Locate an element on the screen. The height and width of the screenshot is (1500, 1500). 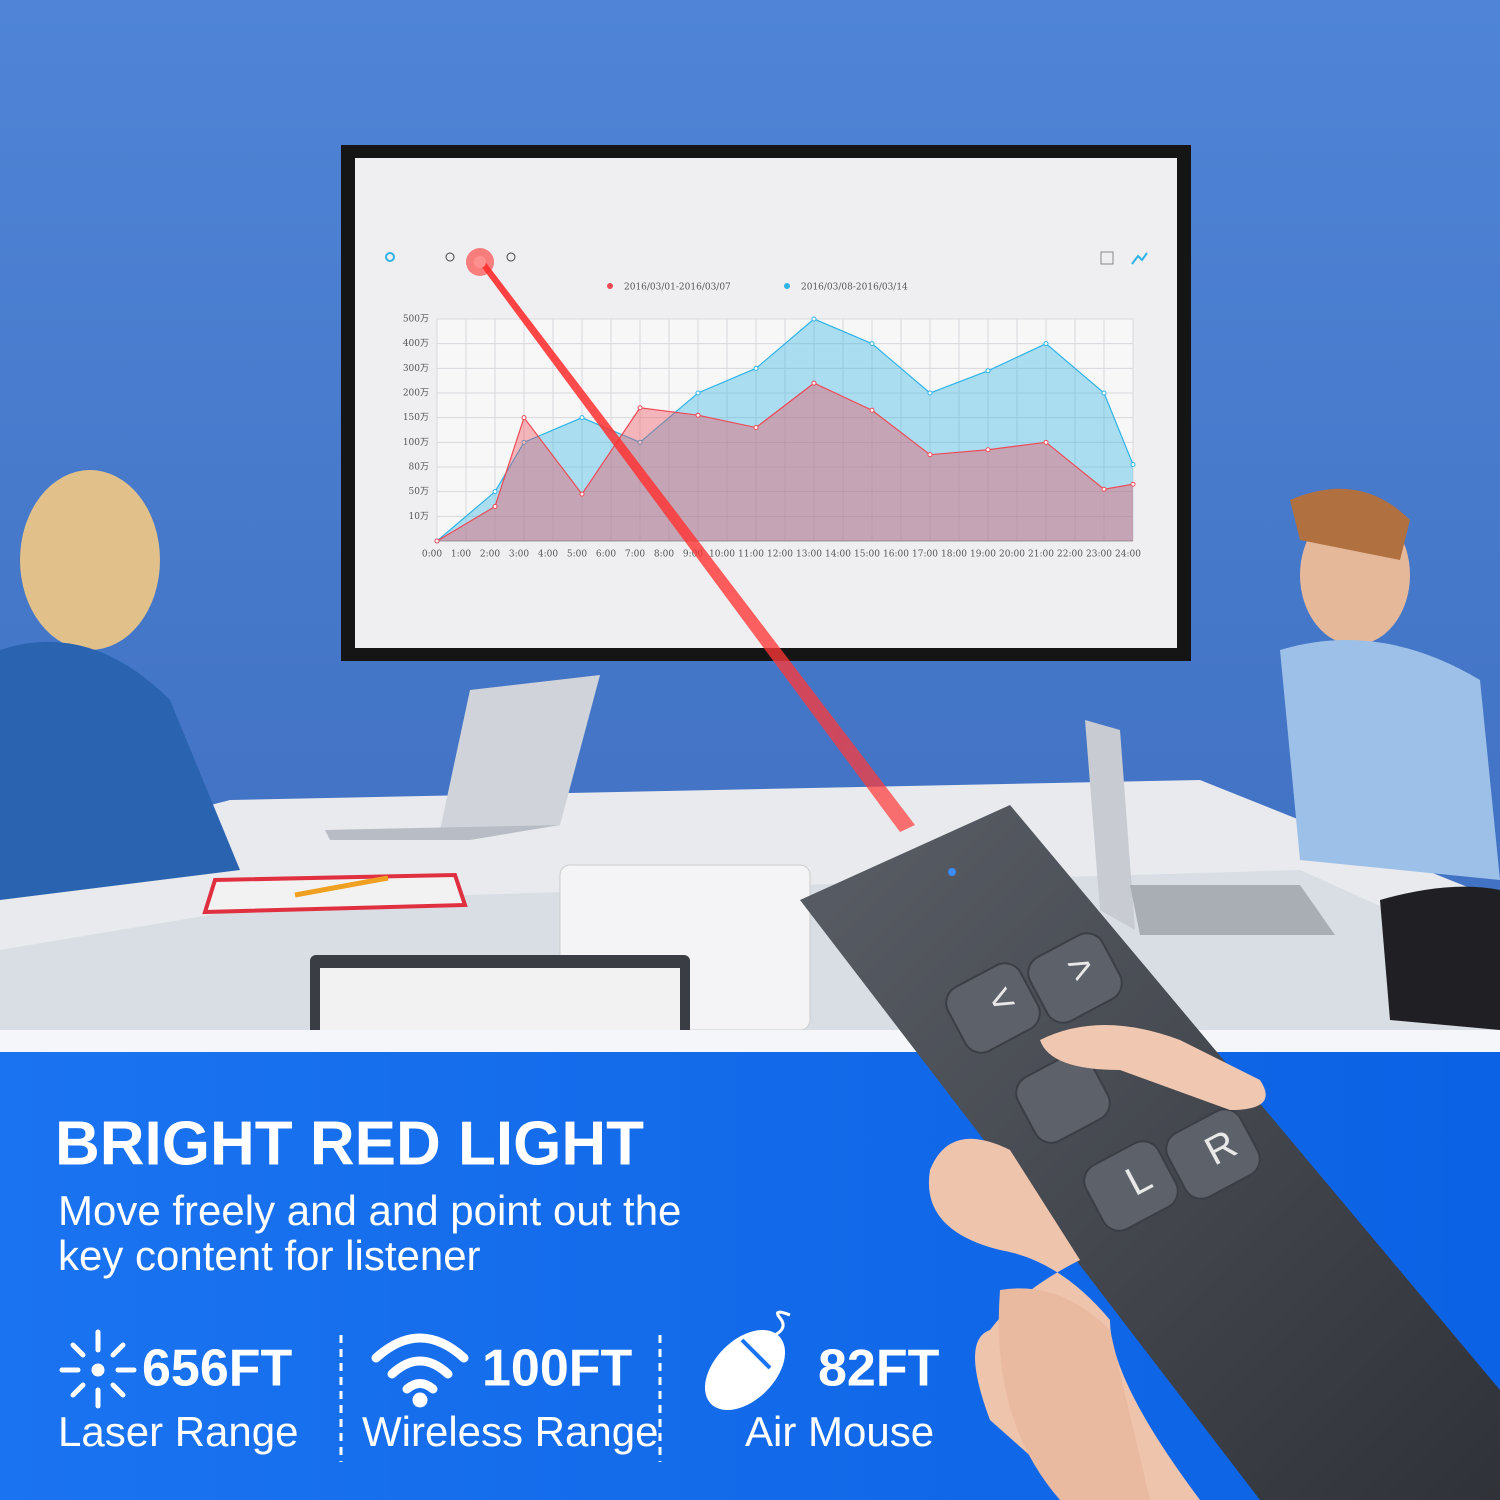
x-tick-label: 23:00 is located at coordinates (1099, 555).